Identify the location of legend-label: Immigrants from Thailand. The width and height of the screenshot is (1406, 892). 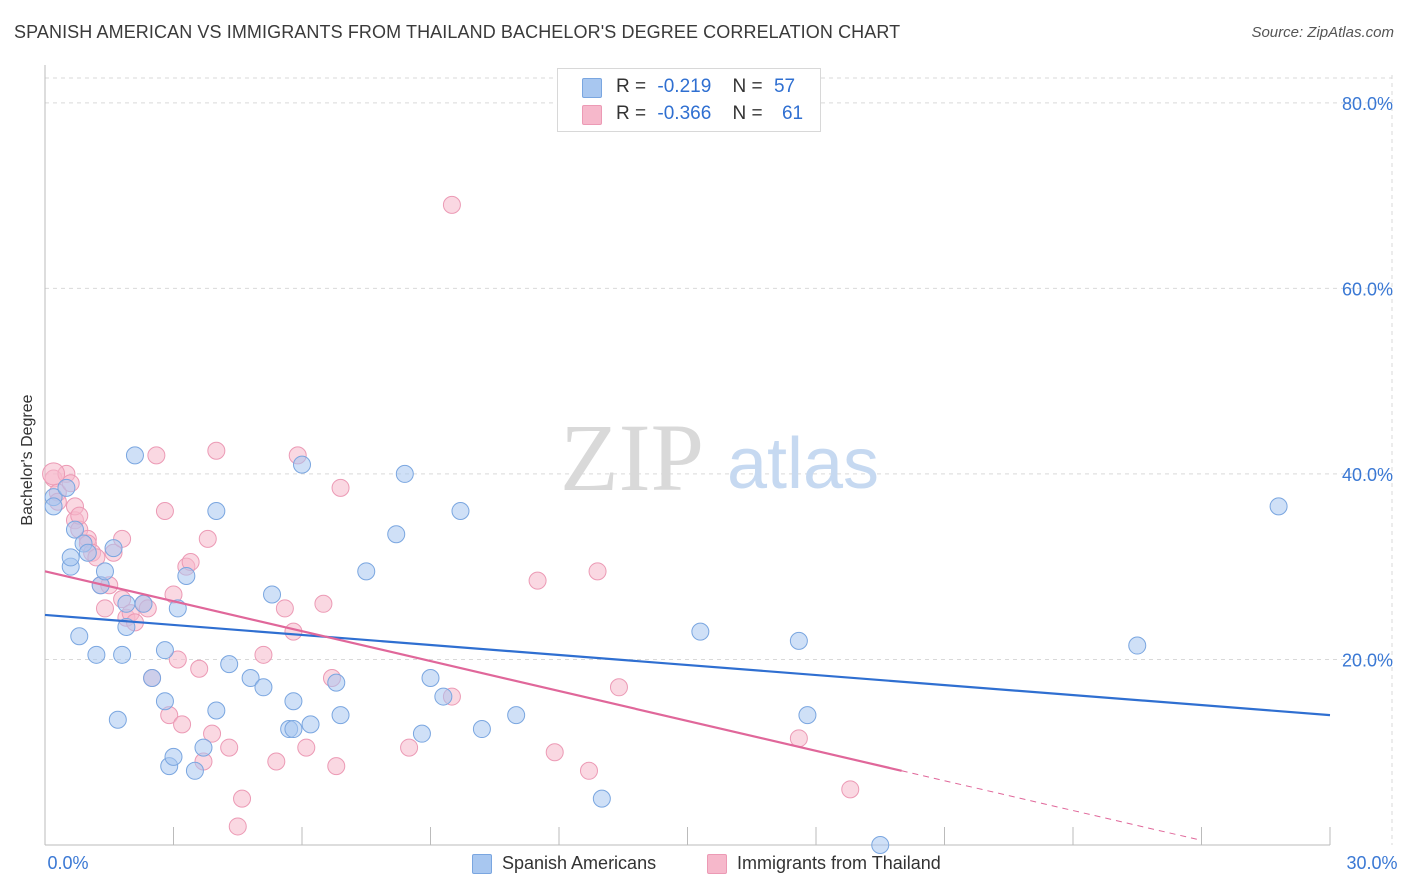
(839, 863).